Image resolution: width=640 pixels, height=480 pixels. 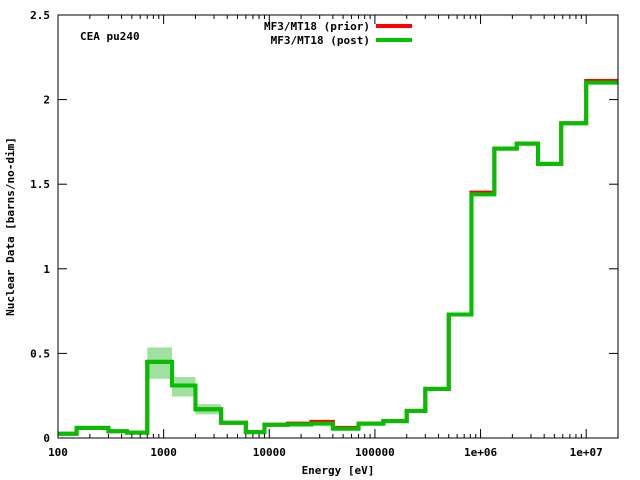 What do you see at coordinates (46, 100) in the screenshot?
I see `y-tick-label: 2` at bounding box center [46, 100].